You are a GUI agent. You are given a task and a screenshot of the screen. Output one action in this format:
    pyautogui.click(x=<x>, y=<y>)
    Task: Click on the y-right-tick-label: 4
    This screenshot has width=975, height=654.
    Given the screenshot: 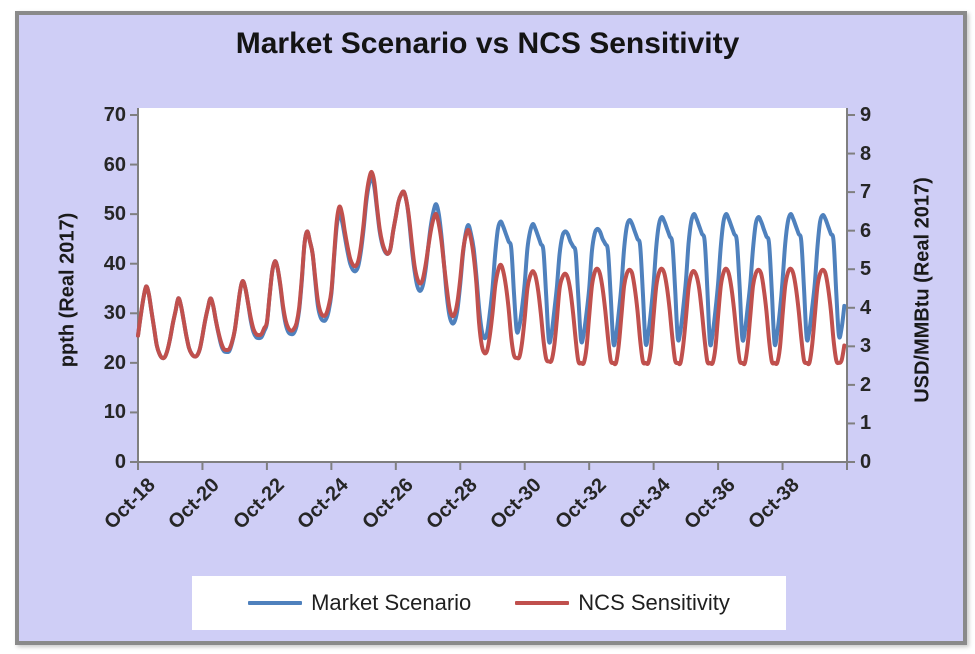 What is the action you would take?
    pyautogui.click(x=866, y=307)
    